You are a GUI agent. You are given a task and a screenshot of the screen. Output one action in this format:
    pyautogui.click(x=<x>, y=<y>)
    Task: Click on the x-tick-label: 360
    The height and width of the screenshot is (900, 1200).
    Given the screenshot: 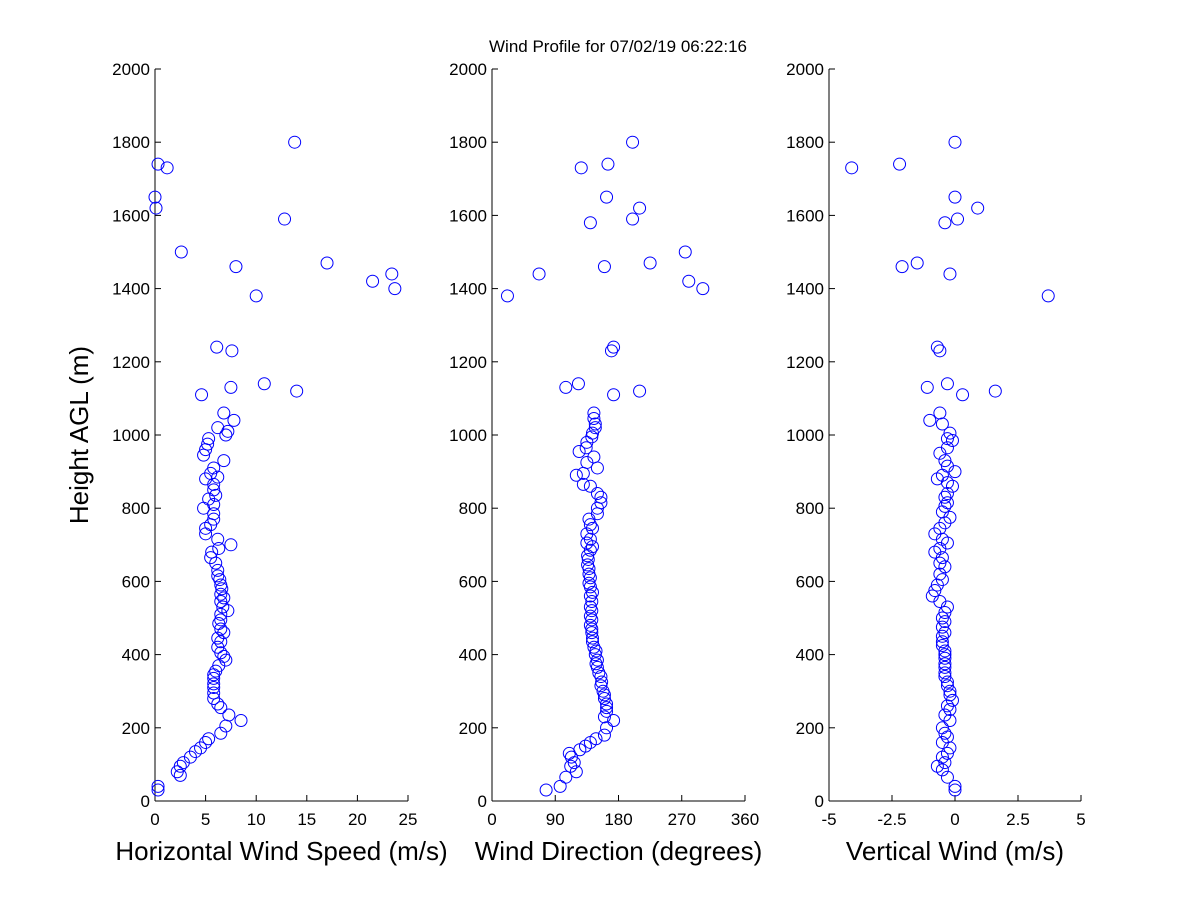 What is the action you would take?
    pyautogui.click(x=745, y=819)
    